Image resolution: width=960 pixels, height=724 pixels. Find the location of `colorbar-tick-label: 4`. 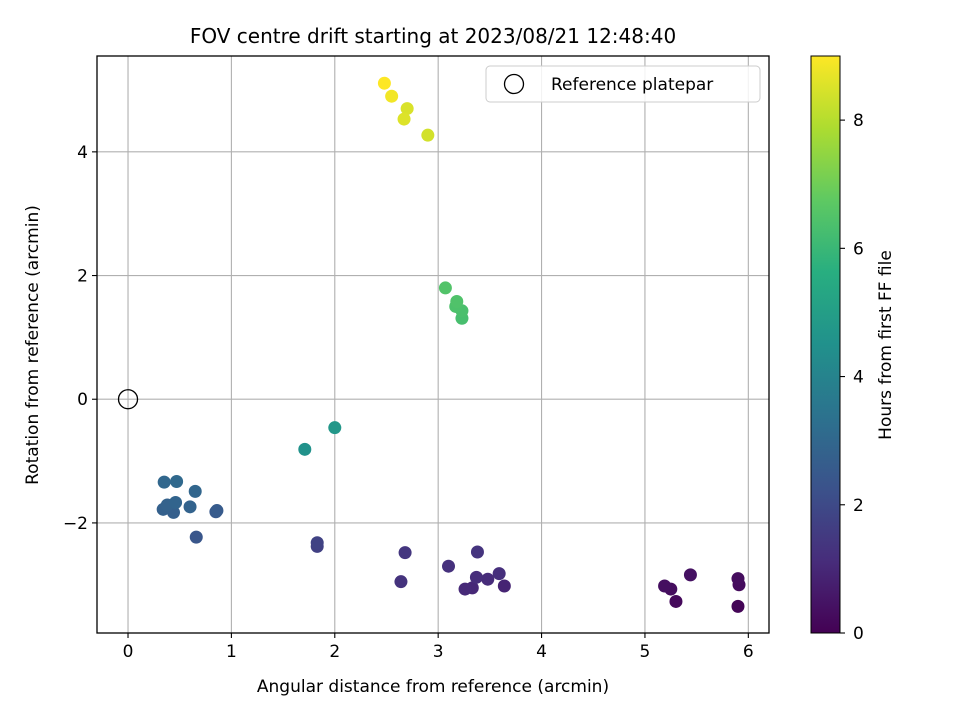

colorbar-tick-label: 4 is located at coordinates (858, 378).